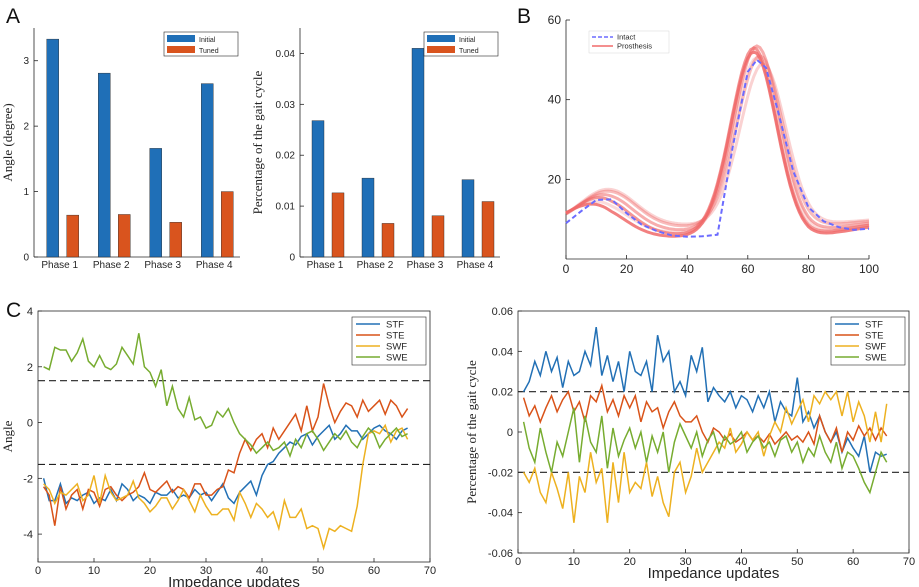 This screenshot has height=587, width=919. Describe the element at coordinates (26, 61) in the screenshot. I see `A_left-ytick-label: 3` at that location.